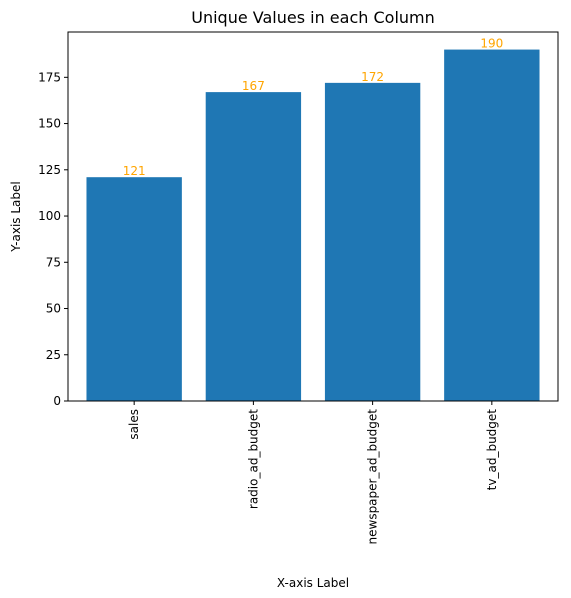  I want to click on x-tick-label: newspaper_ad_budget, so click(373, 477).